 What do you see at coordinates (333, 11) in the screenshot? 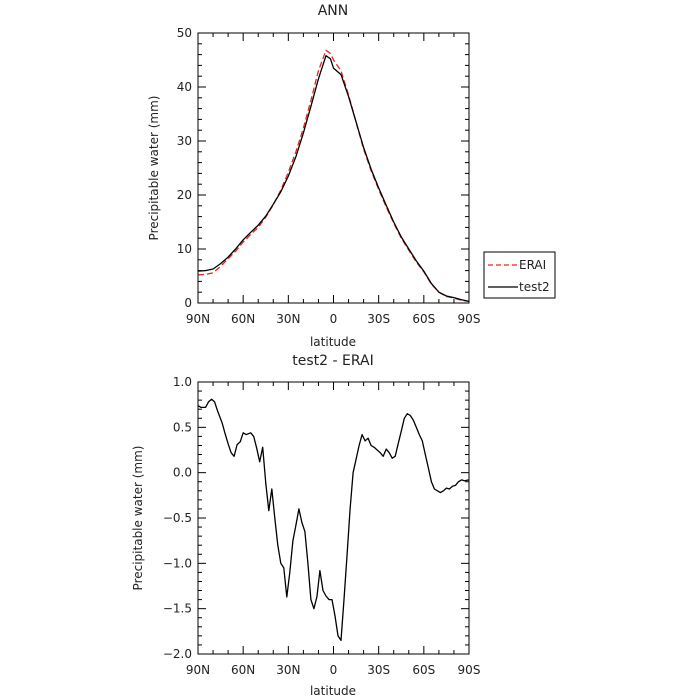
I see `chart-title: ANN` at bounding box center [333, 11].